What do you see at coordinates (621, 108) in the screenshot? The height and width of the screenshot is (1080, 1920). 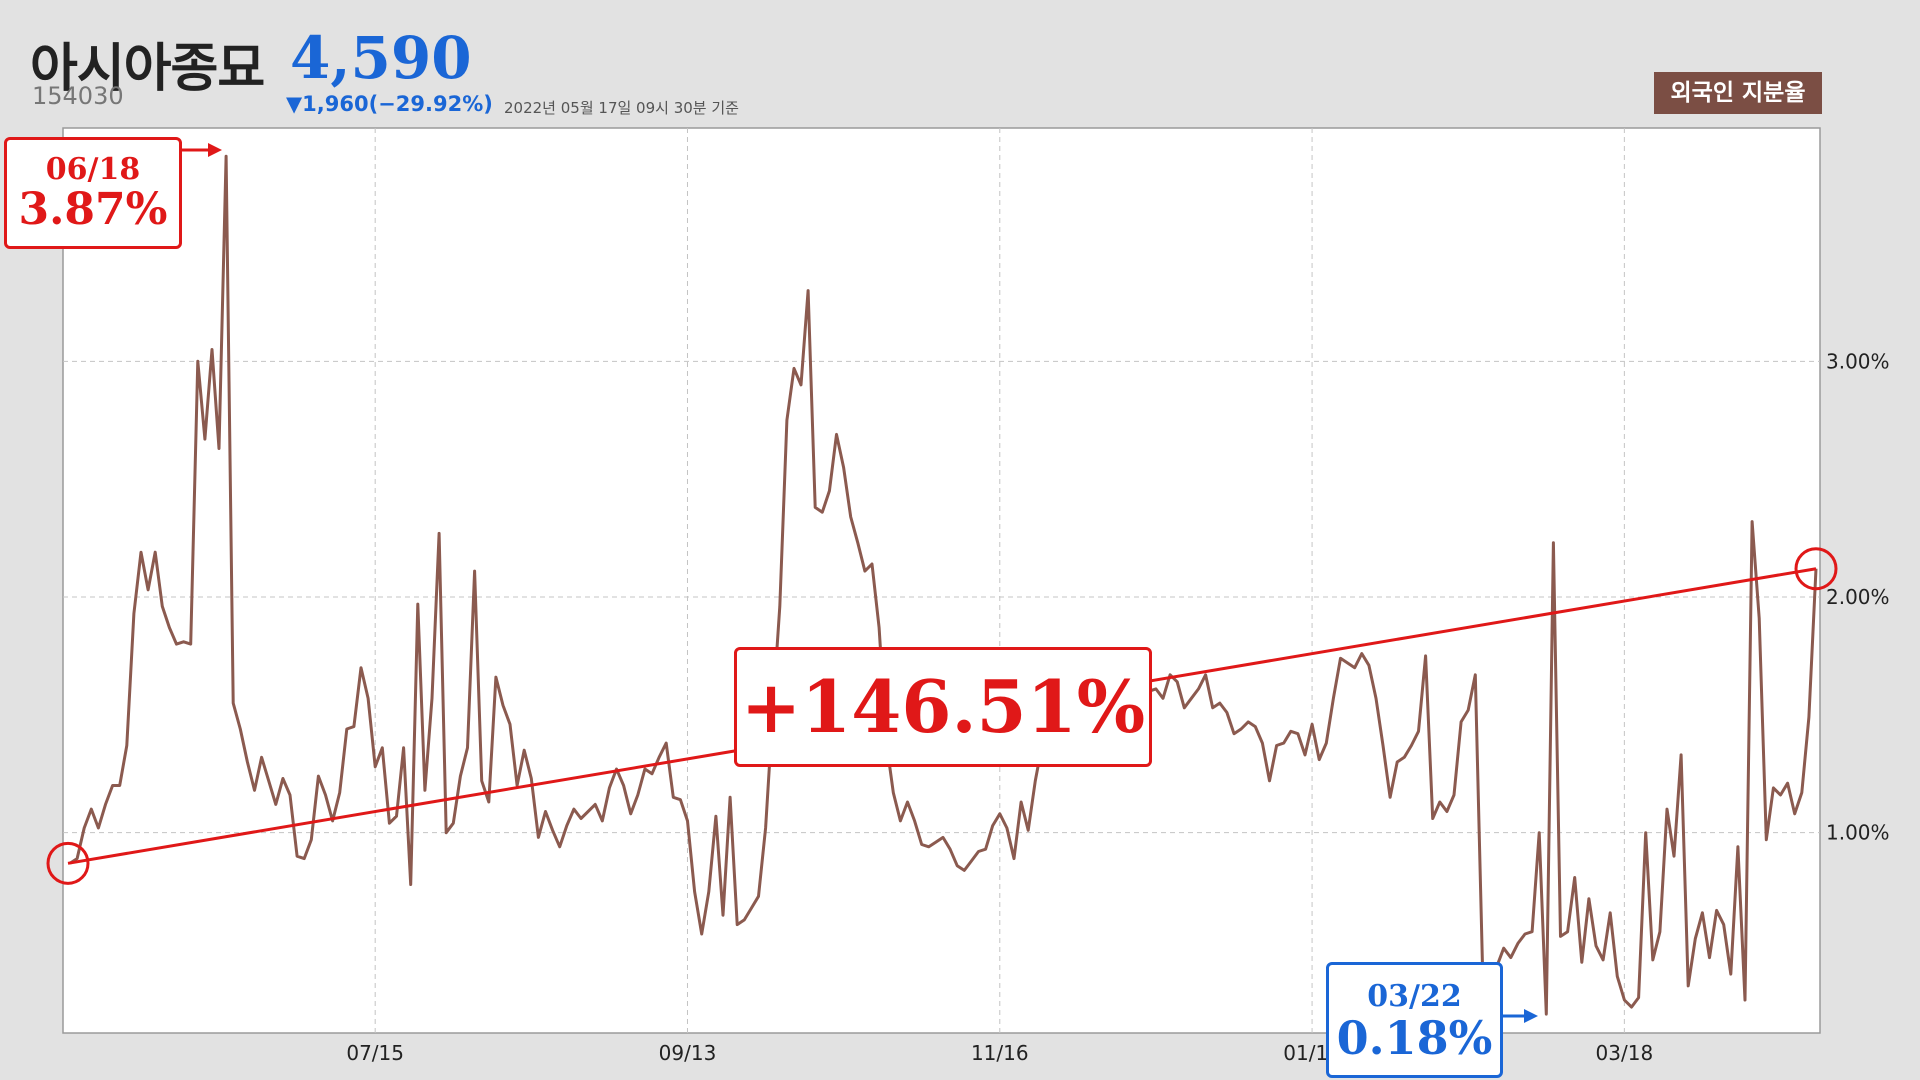 I see `timestamp: 2022년 05월 17일 09시 30분 기준` at bounding box center [621, 108].